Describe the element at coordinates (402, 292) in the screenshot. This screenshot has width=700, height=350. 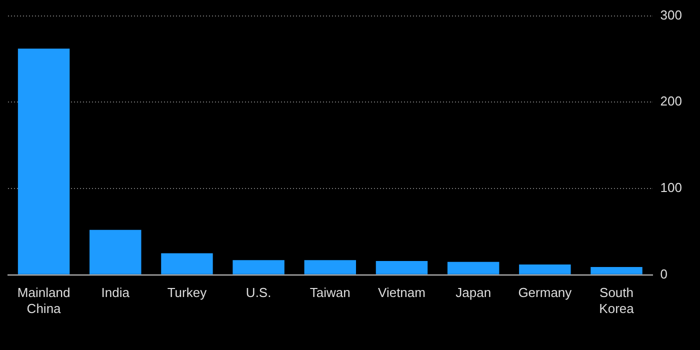
I see `x-tick-label: Vietnam` at that location.